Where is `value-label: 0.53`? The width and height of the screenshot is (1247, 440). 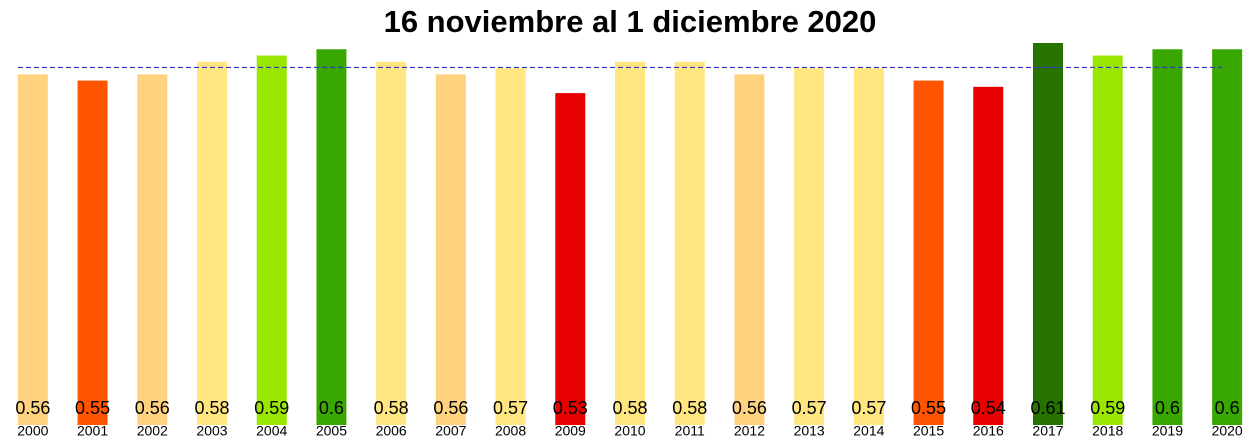 value-label: 0.53 is located at coordinates (570, 408).